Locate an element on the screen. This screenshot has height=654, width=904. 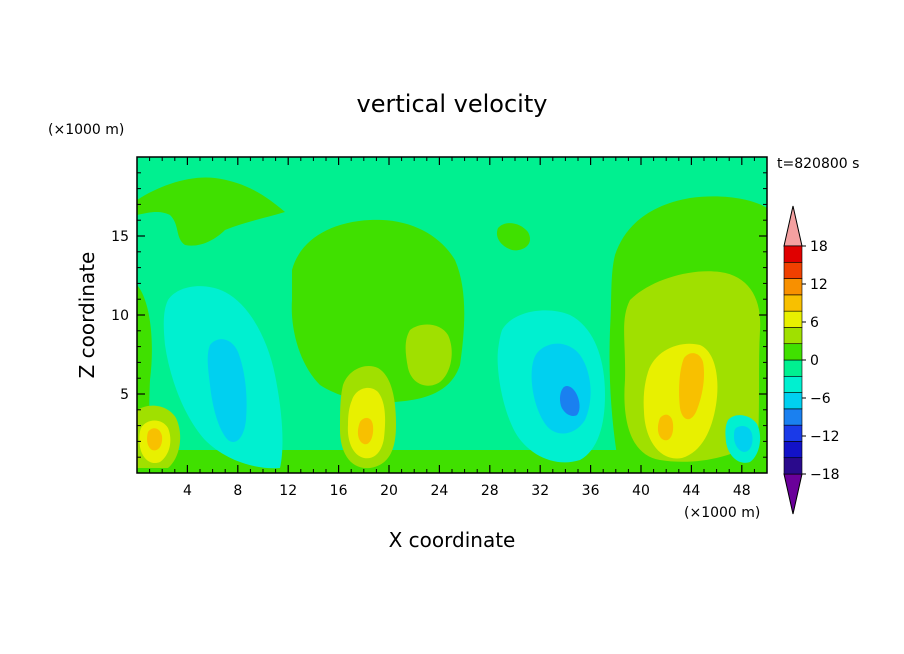
region-small-blob is located at coordinates (513, 237).